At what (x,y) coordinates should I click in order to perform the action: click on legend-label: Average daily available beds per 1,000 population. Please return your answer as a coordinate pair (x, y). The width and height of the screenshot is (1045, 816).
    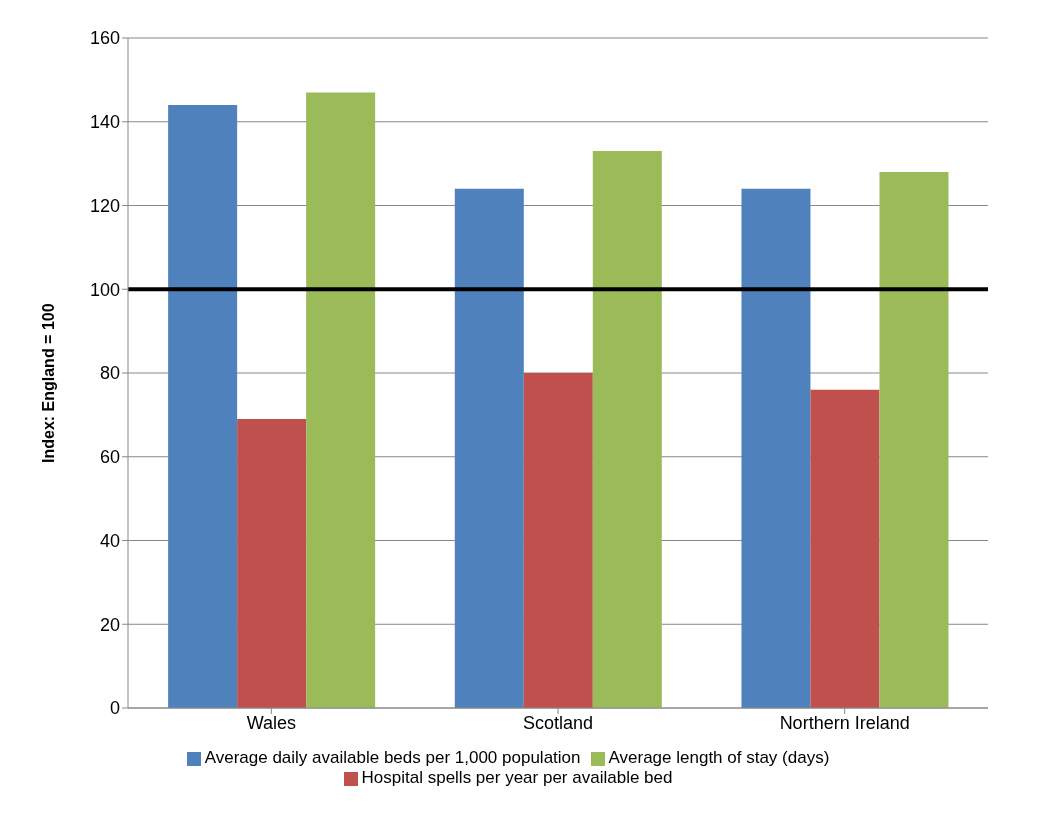
    Looking at the image, I should click on (392, 757).